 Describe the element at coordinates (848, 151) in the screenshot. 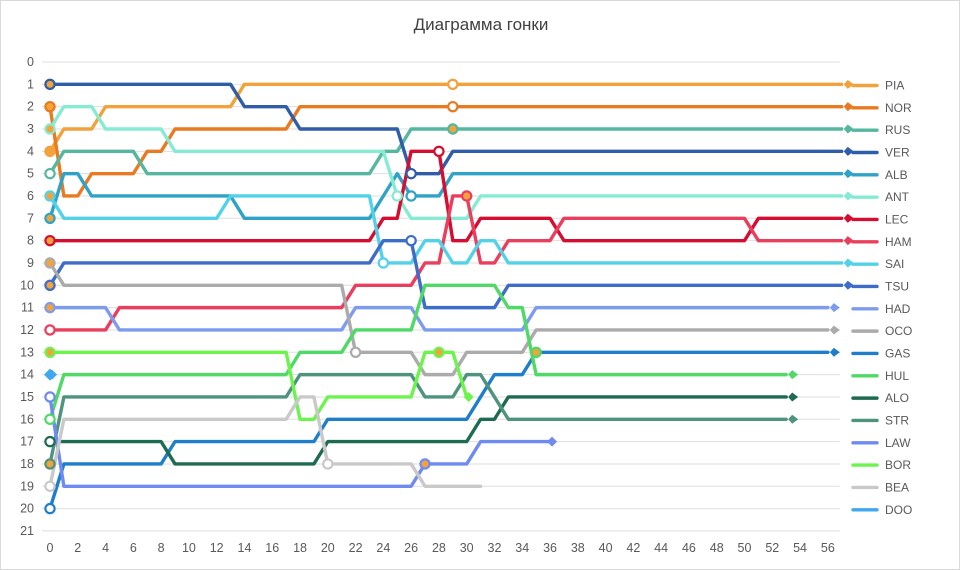

I see `finish-arrow-VER` at that location.